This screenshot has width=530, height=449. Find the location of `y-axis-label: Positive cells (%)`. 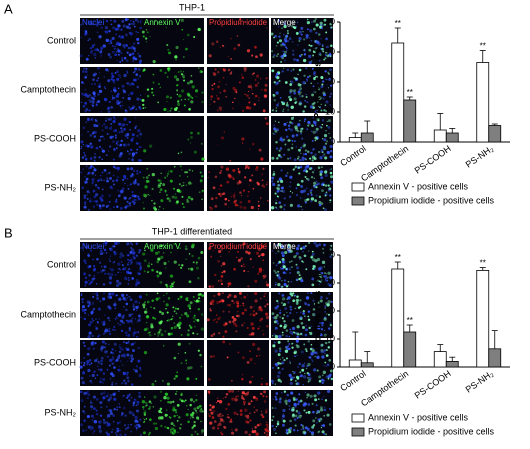

y-axis-label: Positive cells (%) is located at coordinates (317, 311).